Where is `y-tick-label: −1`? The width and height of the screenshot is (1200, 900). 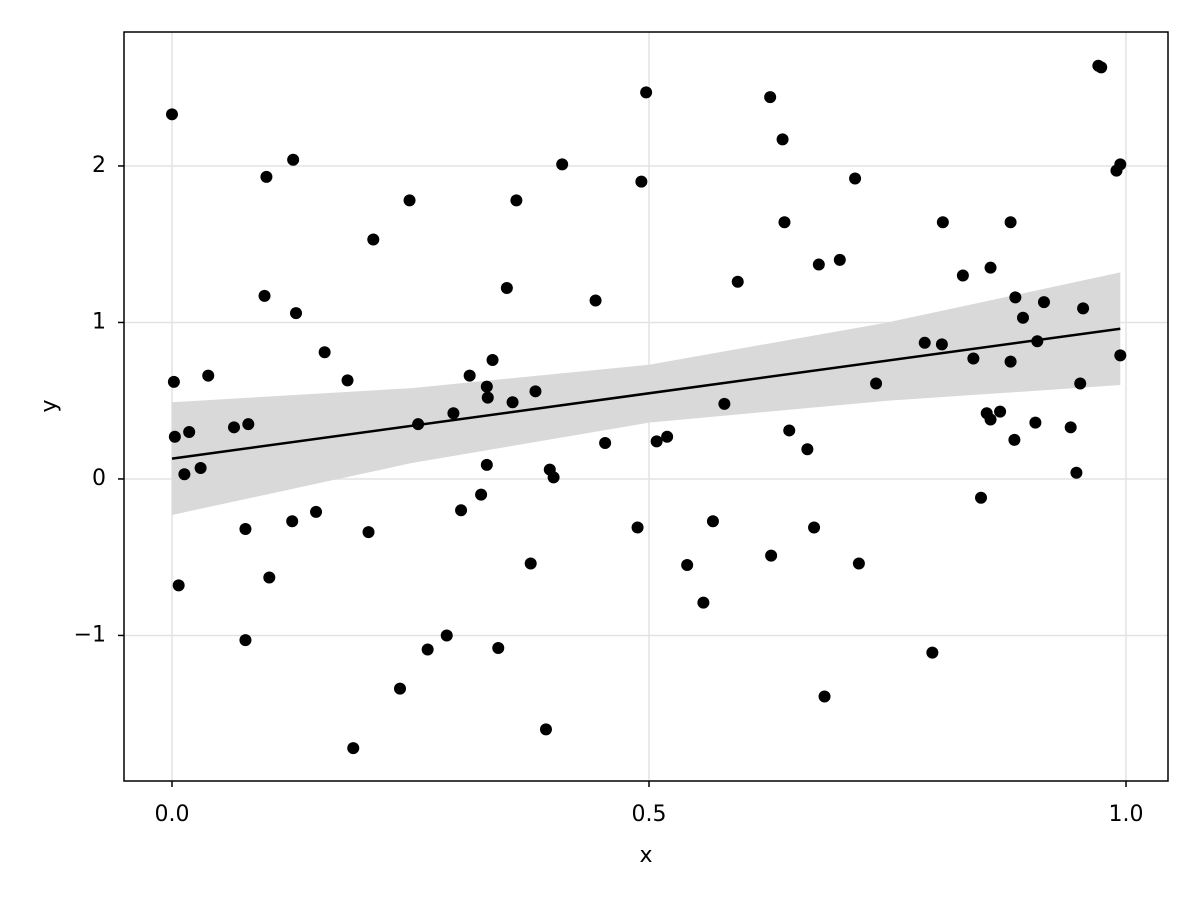 y-tick-label: −1 is located at coordinates (90, 634).